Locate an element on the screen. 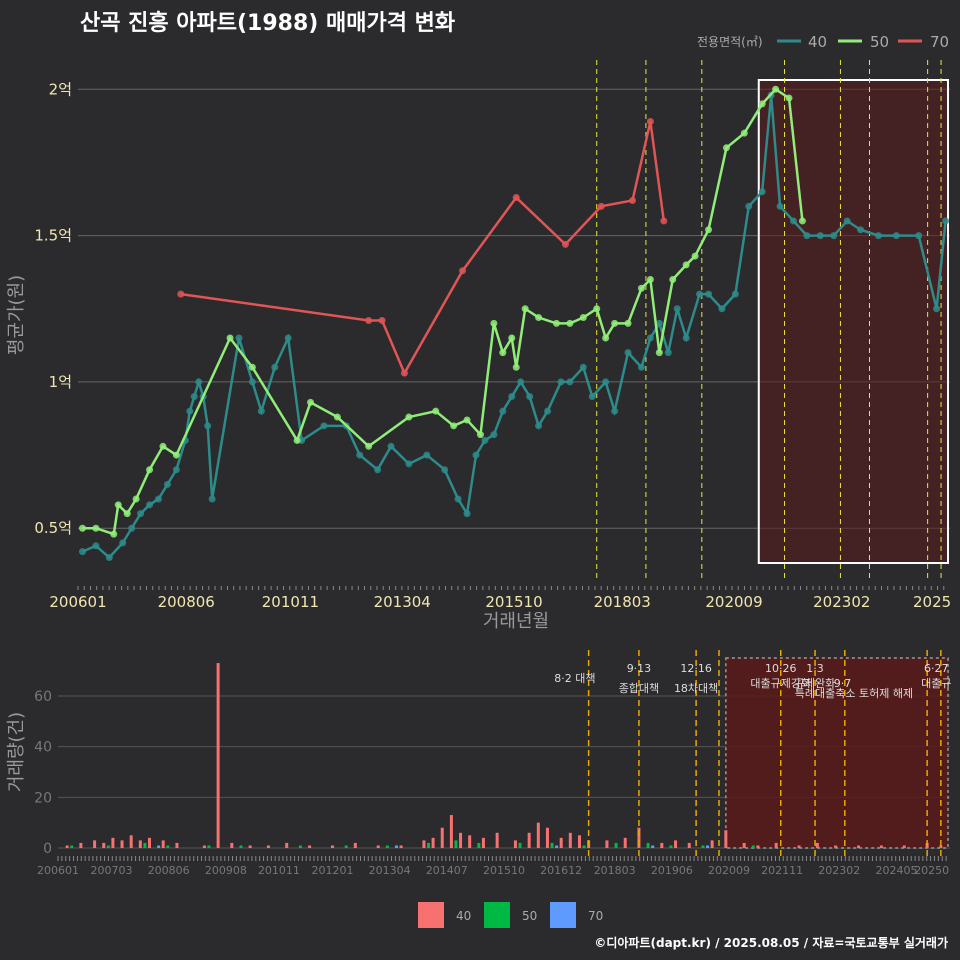 This screenshot has height=960, width=960. policy-annotation: 종합대책 is located at coordinates (639, 688).